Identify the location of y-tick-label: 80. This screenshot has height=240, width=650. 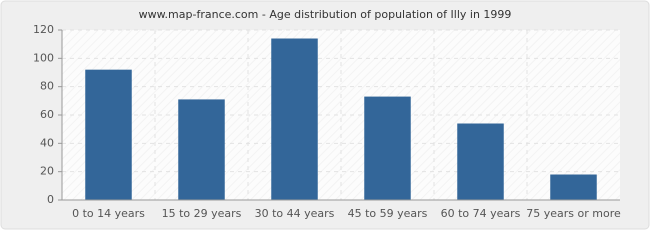
(47, 86).